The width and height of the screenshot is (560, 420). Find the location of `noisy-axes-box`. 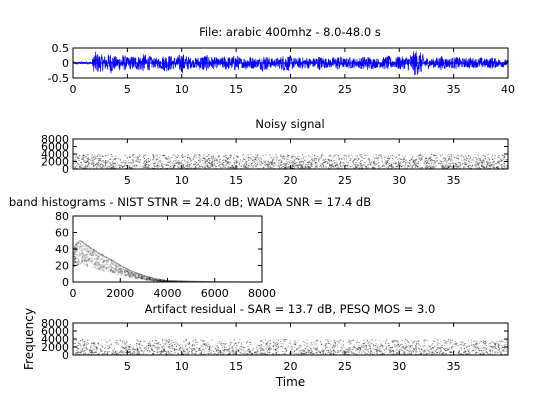

noisy-axes-box is located at coordinates (290, 154).